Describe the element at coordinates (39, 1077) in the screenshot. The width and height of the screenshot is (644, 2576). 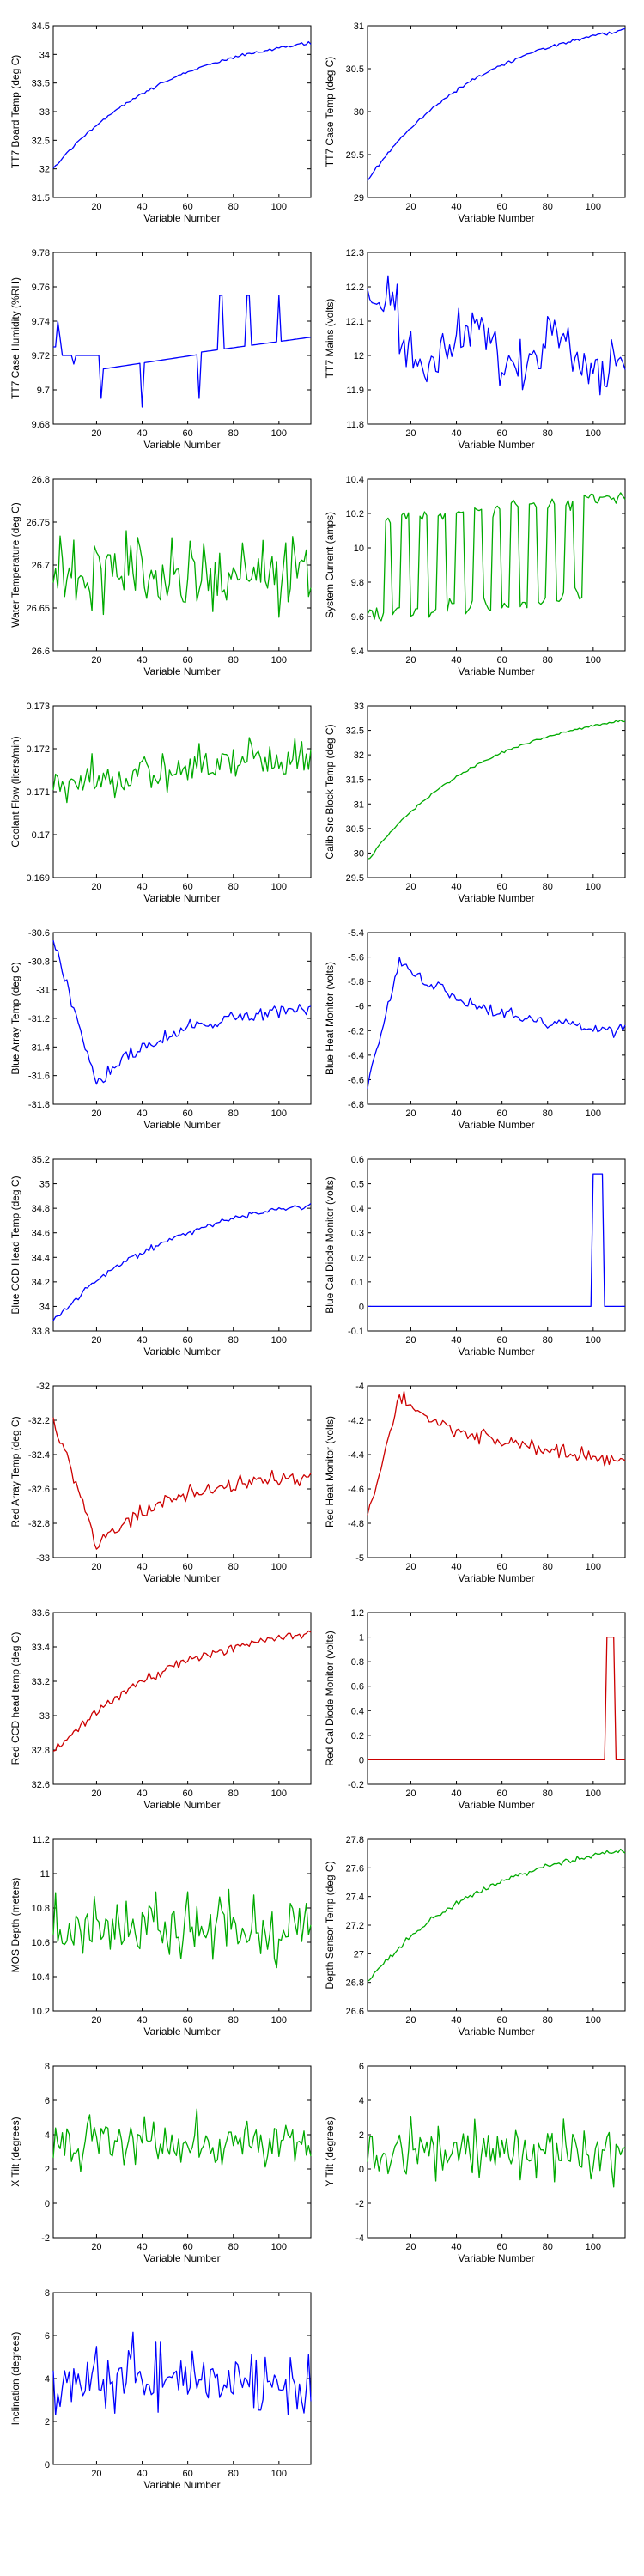
I see `y-tick-label: -31.6` at that location.